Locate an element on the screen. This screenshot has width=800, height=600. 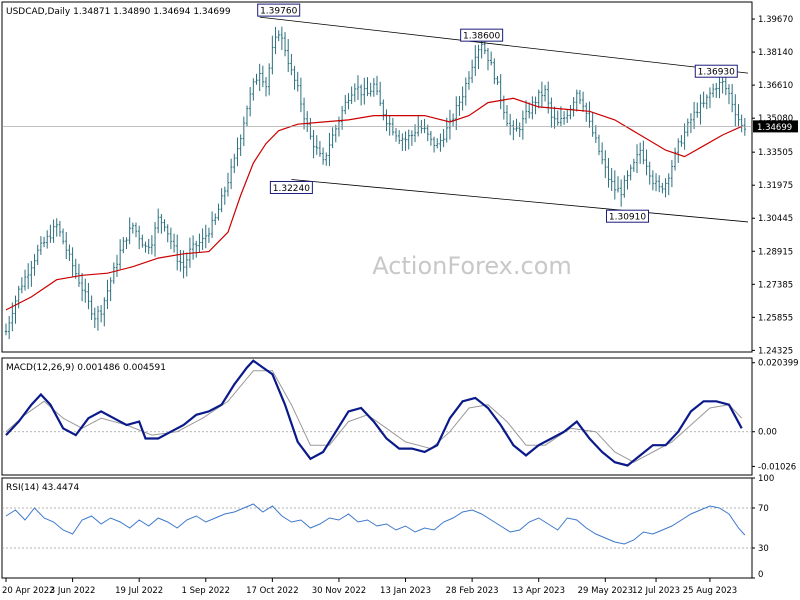
x-tick-label: 25 Aug 2023 is located at coordinates (710, 591).